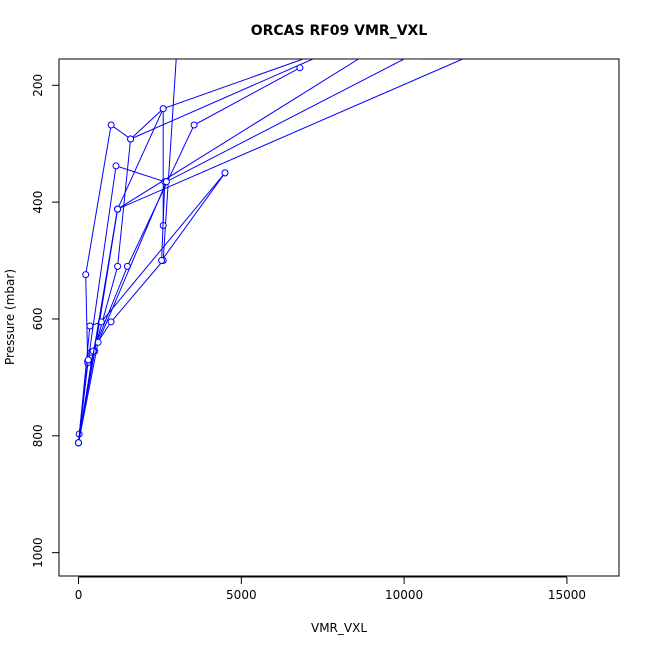  Describe the element at coordinates (38, 319) in the screenshot. I see `y-tick-label: 600` at that location.